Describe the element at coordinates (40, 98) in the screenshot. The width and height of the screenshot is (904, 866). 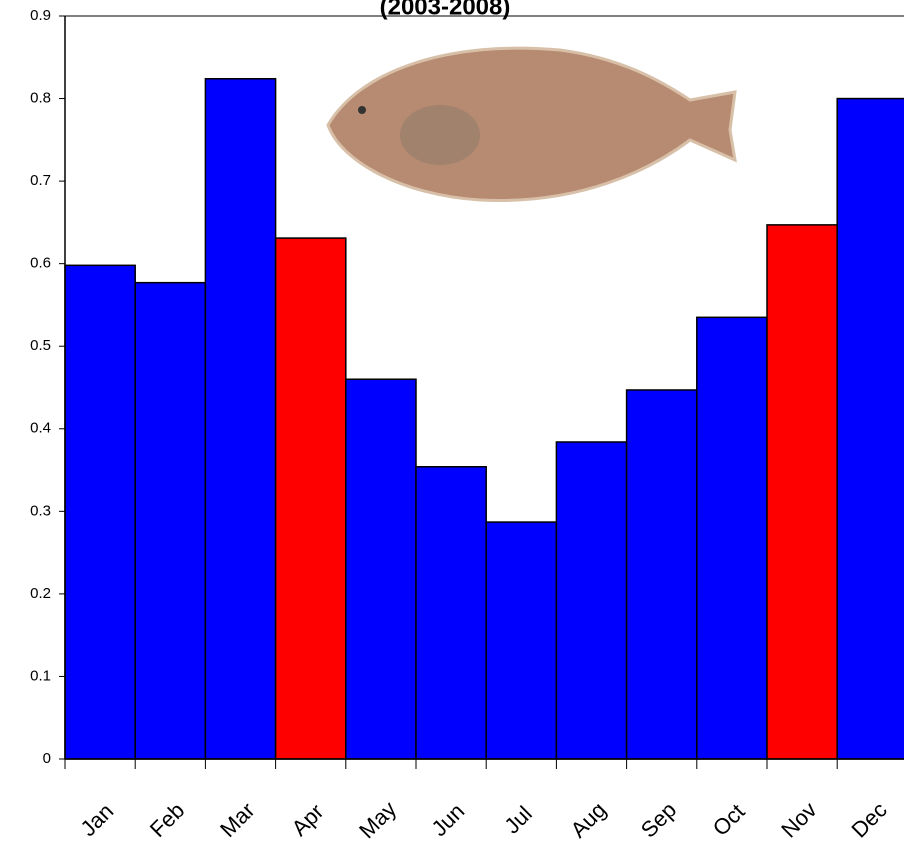
I see `y-tick-label: 0.8` at that location.